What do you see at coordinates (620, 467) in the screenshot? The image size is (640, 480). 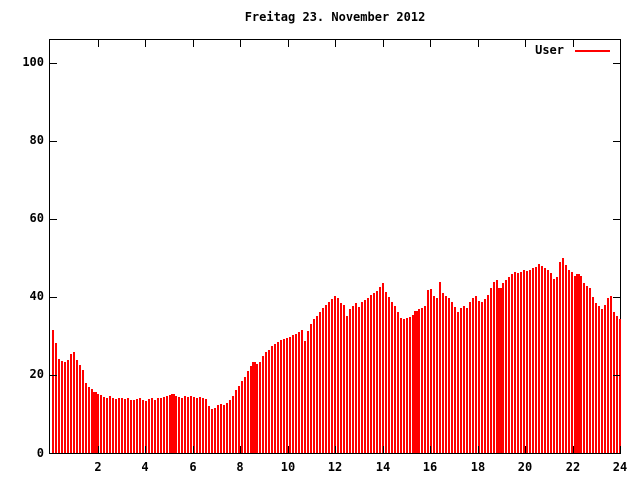 I see `x-tick-label: 24` at bounding box center [620, 467].